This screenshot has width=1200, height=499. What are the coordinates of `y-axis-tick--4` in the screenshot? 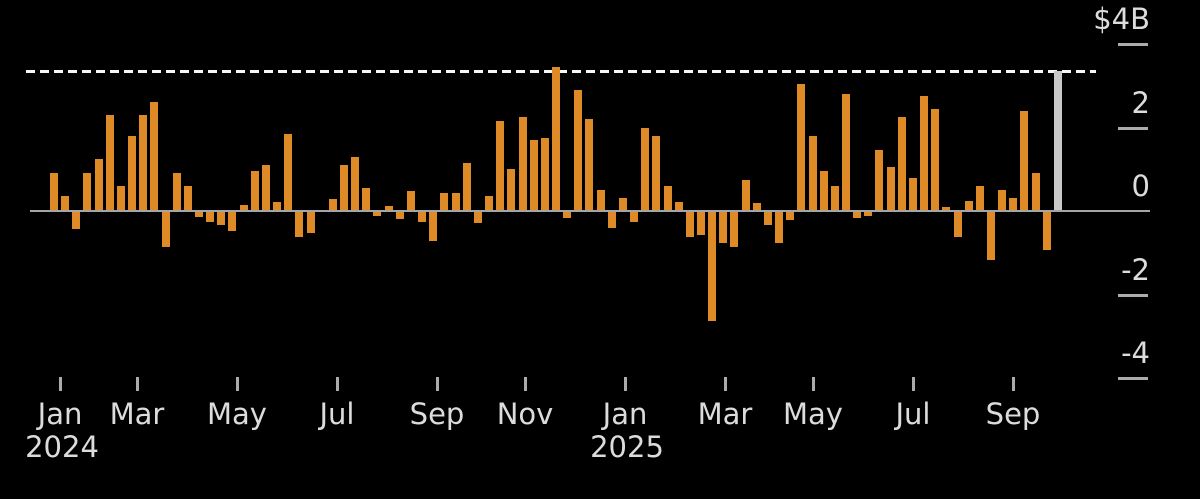 It's located at (1133, 378).